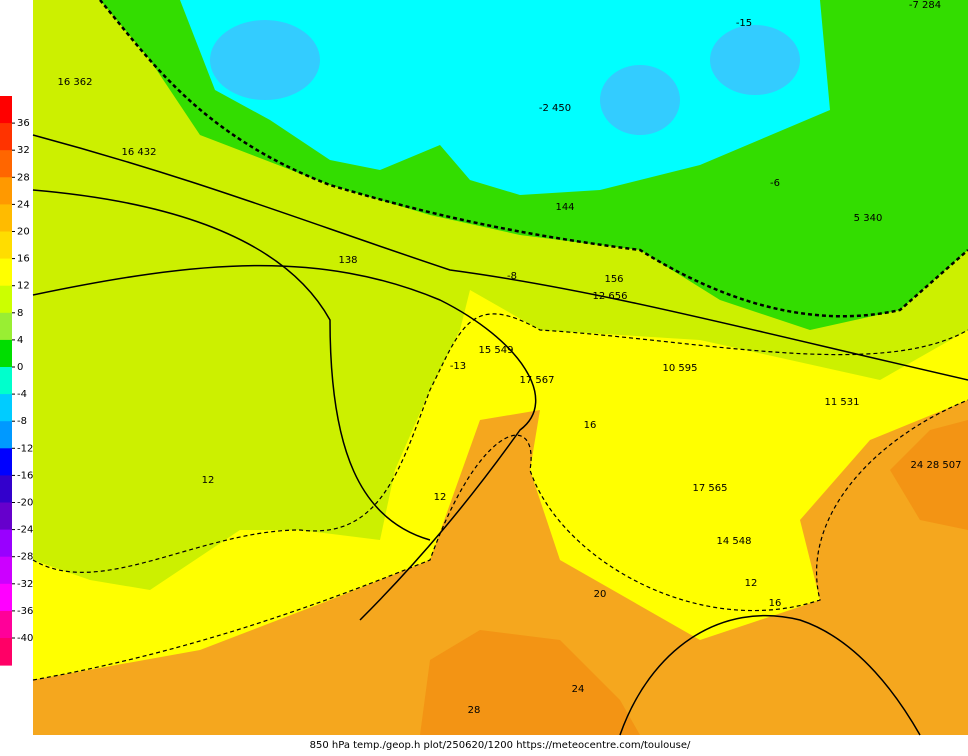 This screenshot has height=756, width=968. I want to click on contour-label: -7 284, so click(925, 5).